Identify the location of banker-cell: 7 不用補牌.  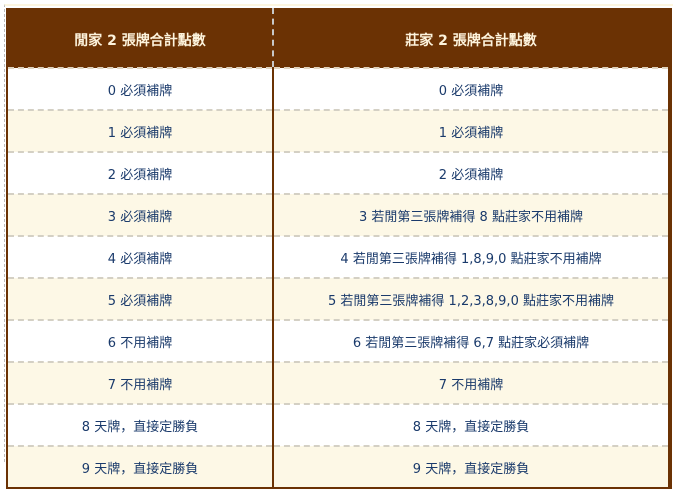
(471, 383).